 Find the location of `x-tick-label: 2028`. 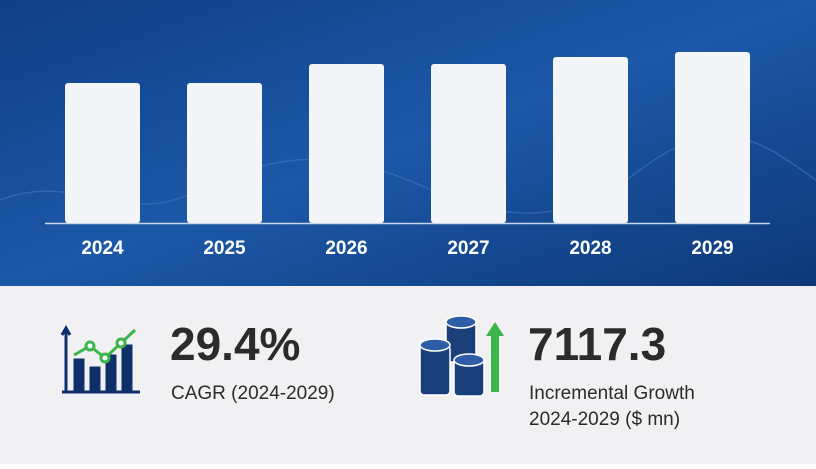

x-tick-label: 2028 is located at coordinates (590, 248).